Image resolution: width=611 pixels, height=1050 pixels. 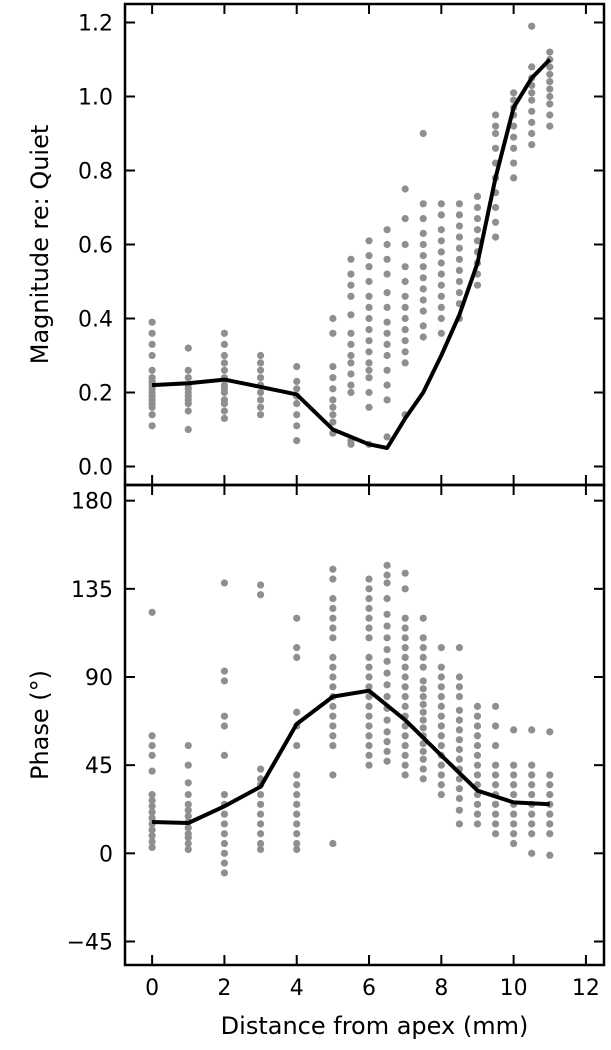 I want to click on x-tick-label: 10, so click(x=514, y=988).